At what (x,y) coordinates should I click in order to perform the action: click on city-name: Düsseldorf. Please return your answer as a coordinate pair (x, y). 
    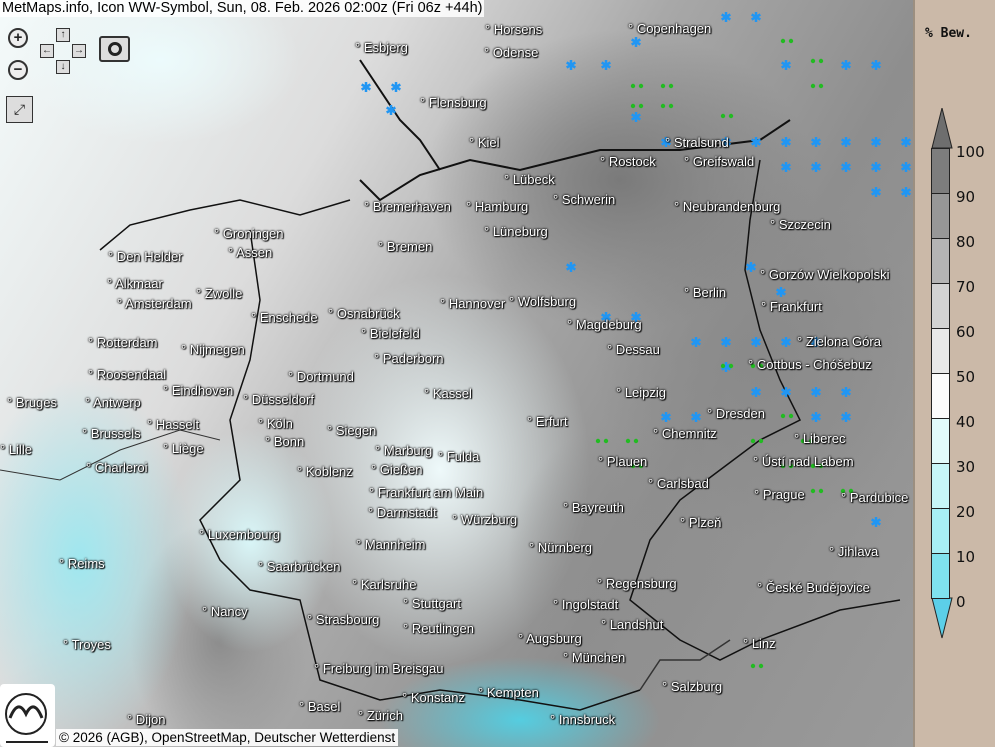
    Looking at the image, I should click on (282, 399).